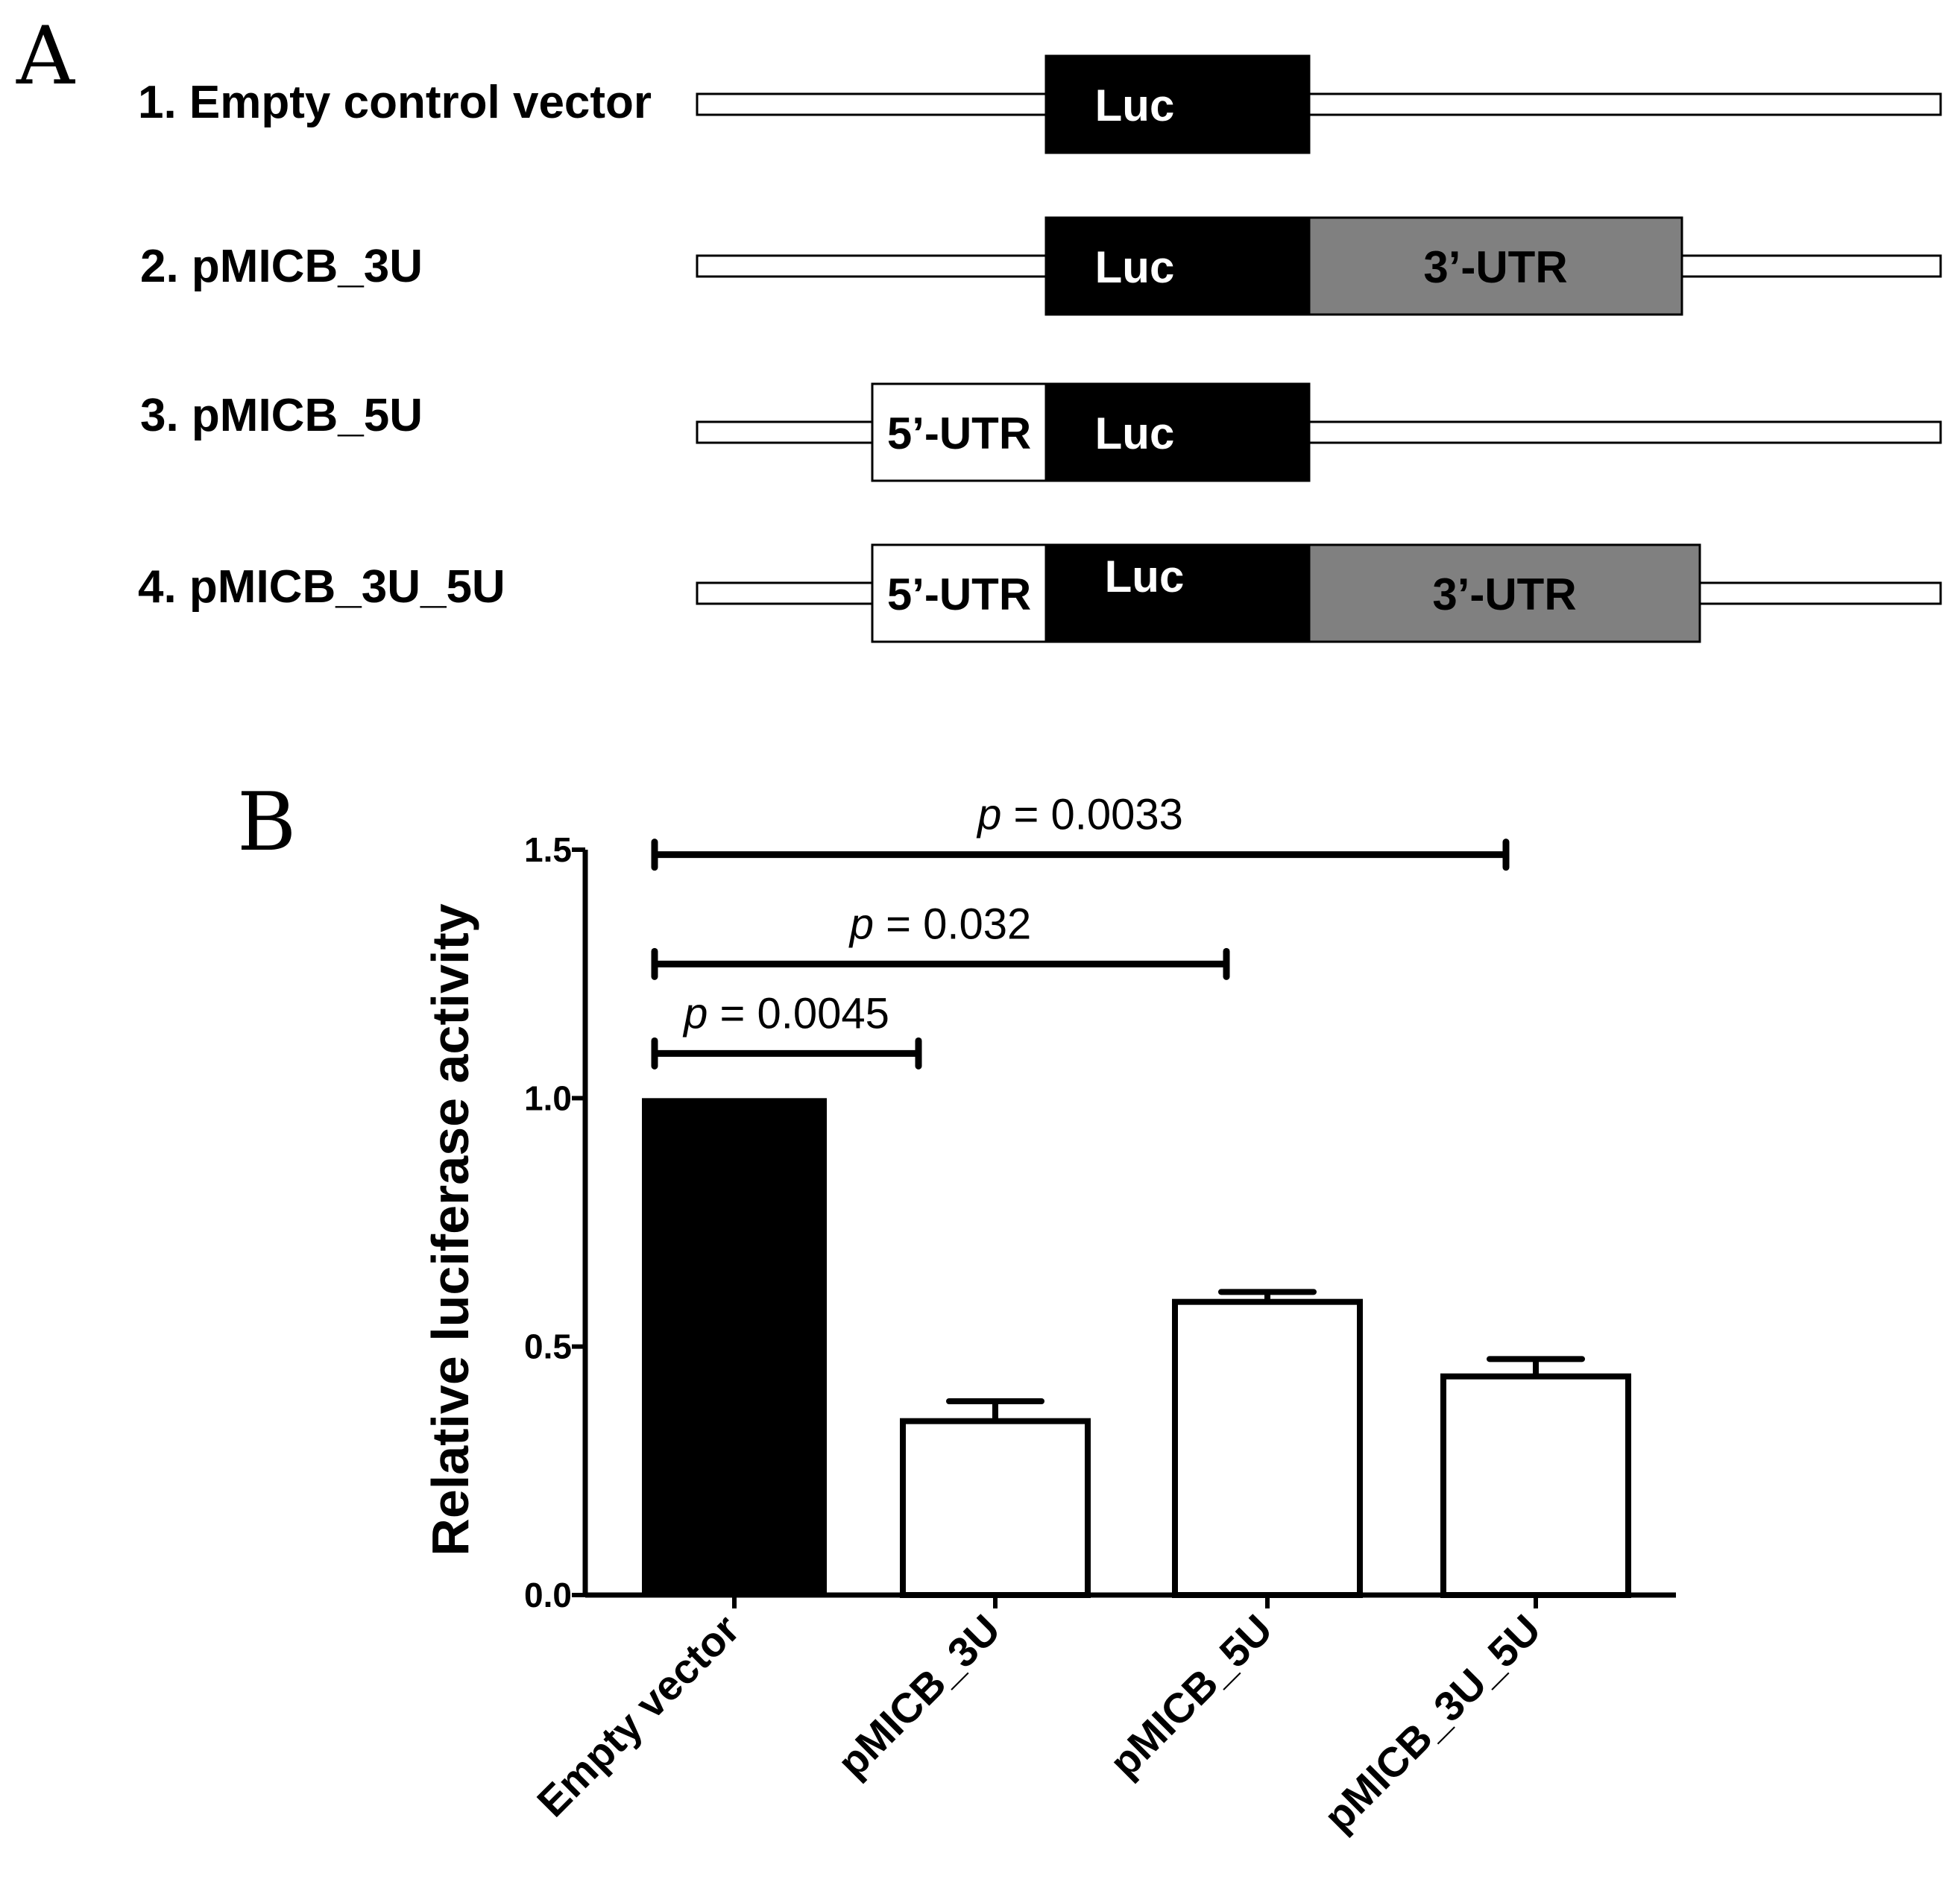  I want to click on y-tick-label: 0.0, so click(548, 1595).